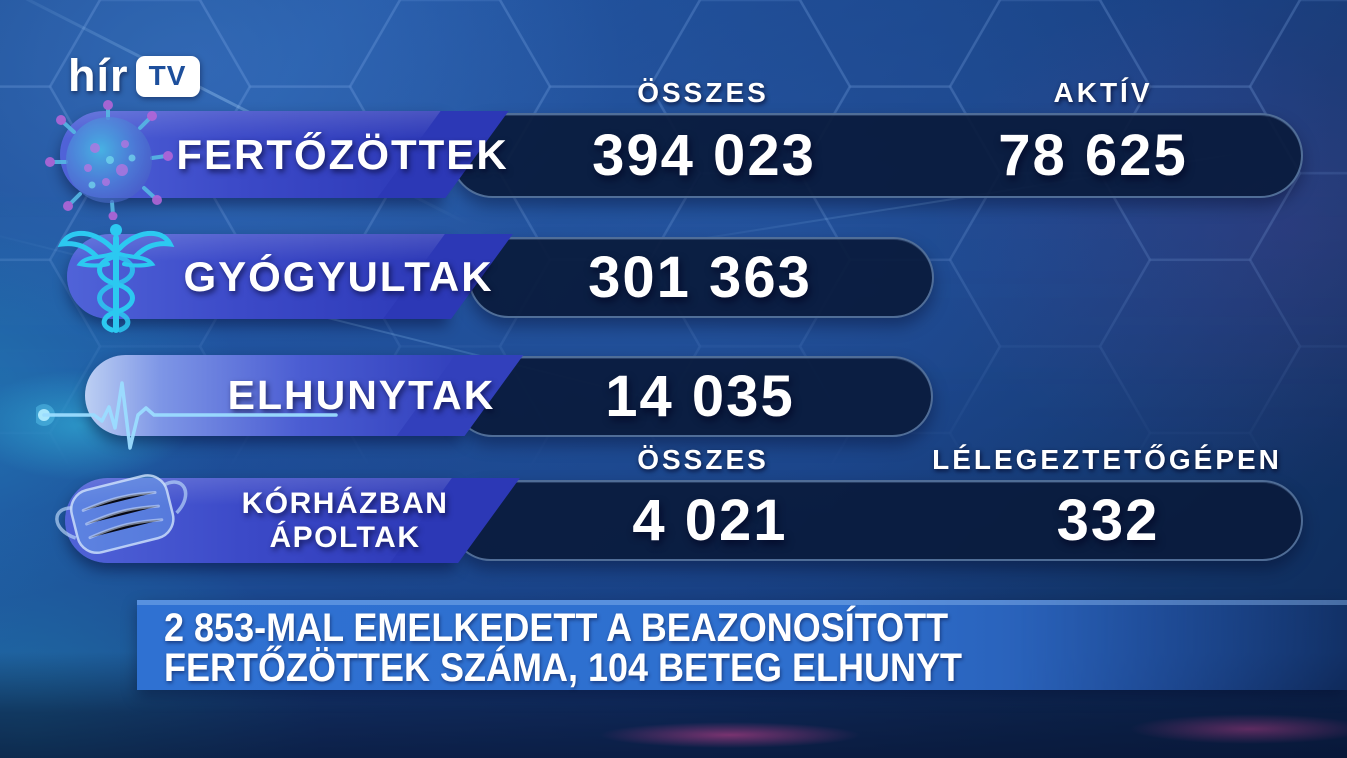 This screenshot has width=1347, height=758. I want to click on label-banner-recovered: GYÓGYULTAK, so click(279, 276).